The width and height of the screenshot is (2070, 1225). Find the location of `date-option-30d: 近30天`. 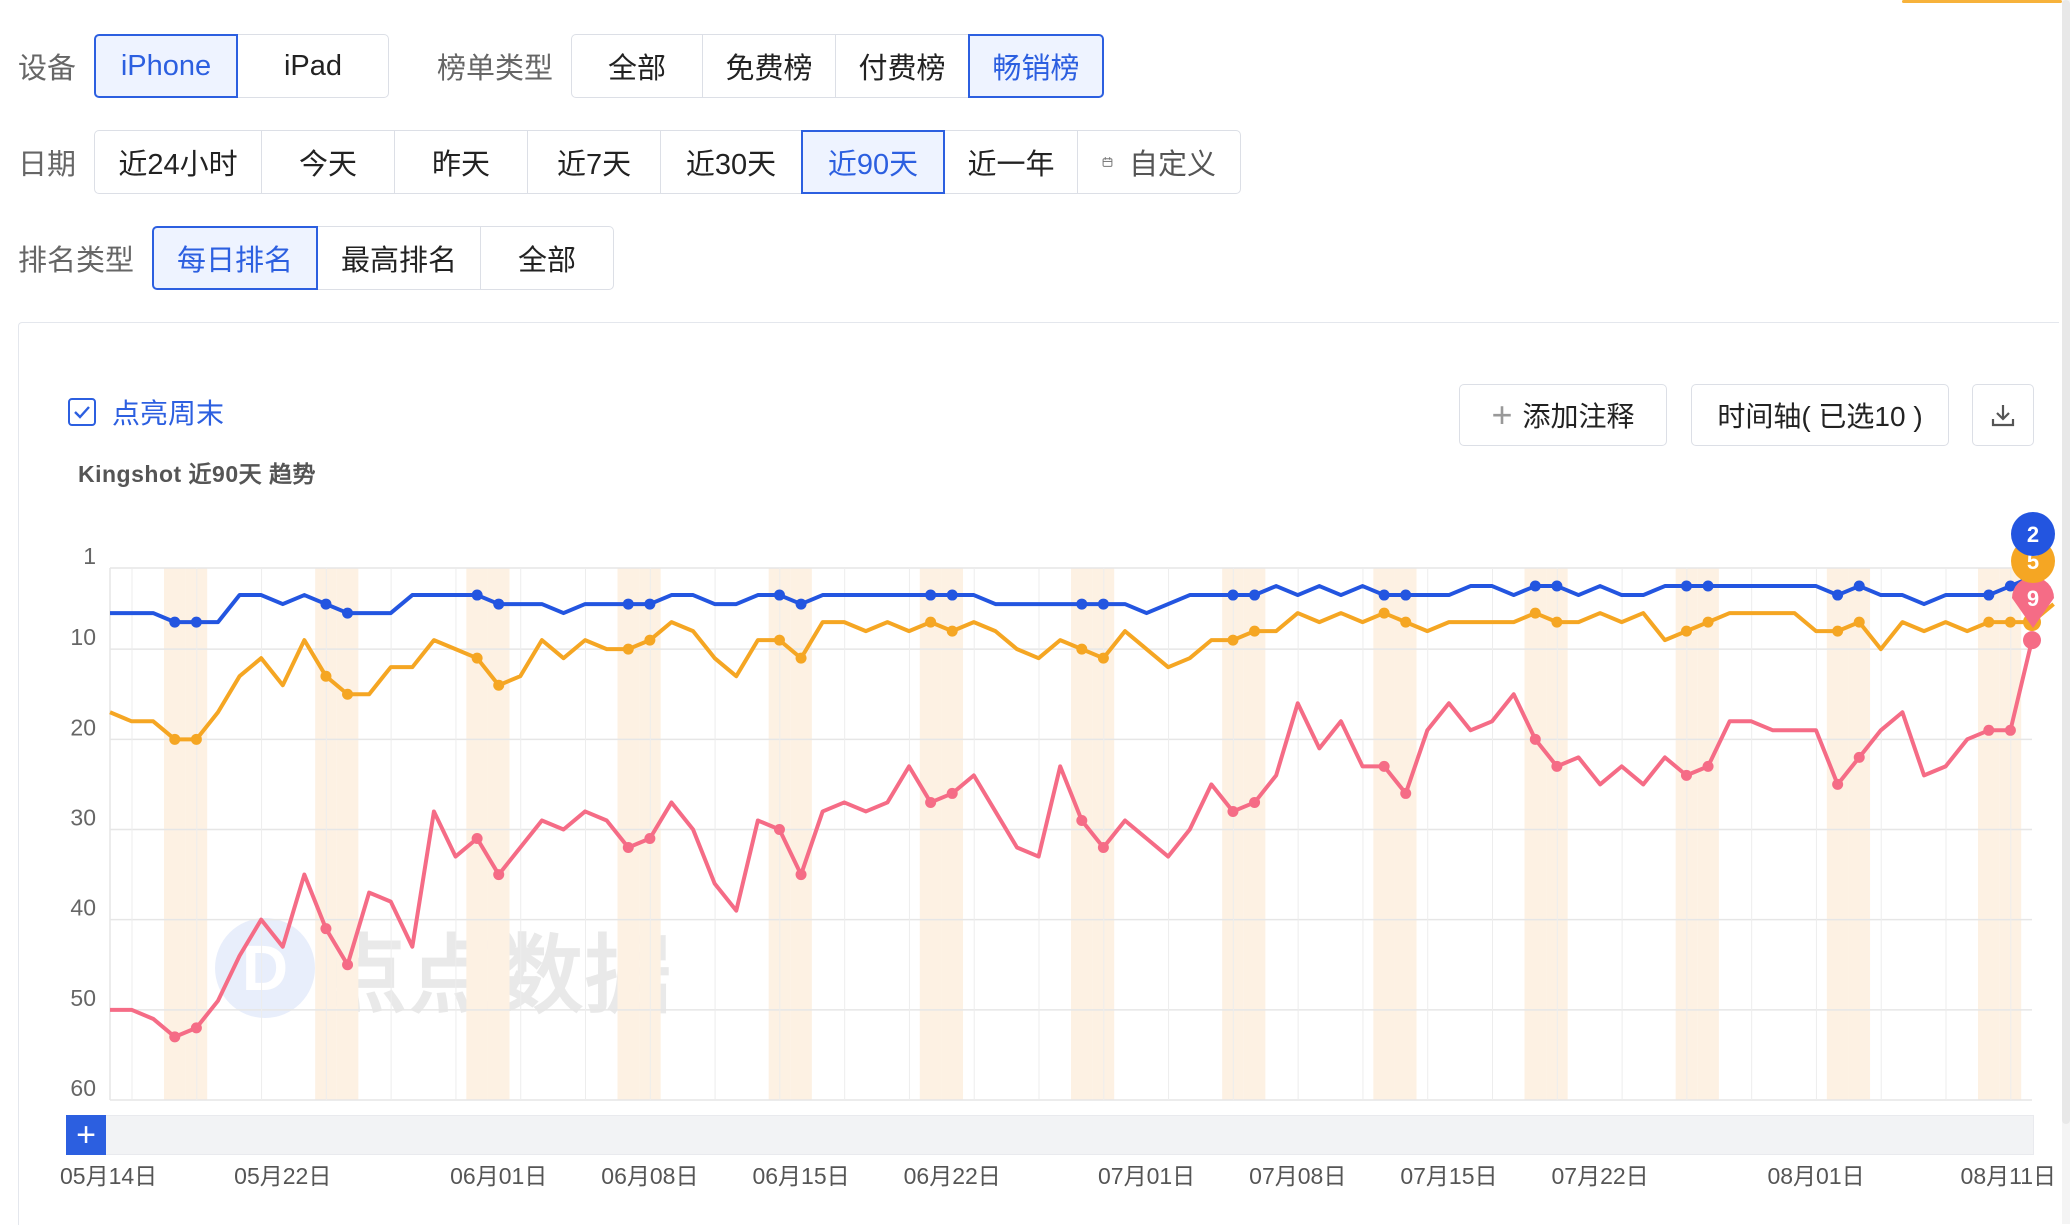

date-option-30d: 近30天 is located at coordinates (731, 162).